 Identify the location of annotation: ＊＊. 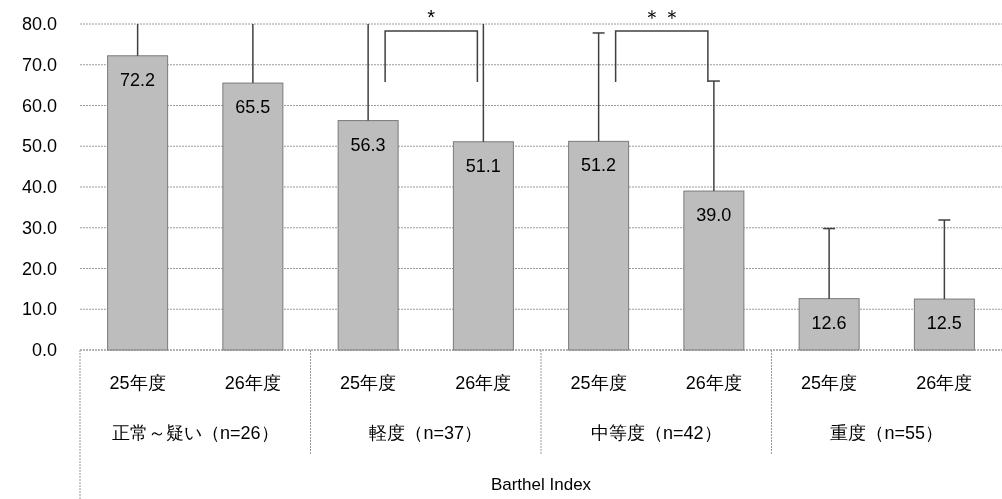
(661, 17).